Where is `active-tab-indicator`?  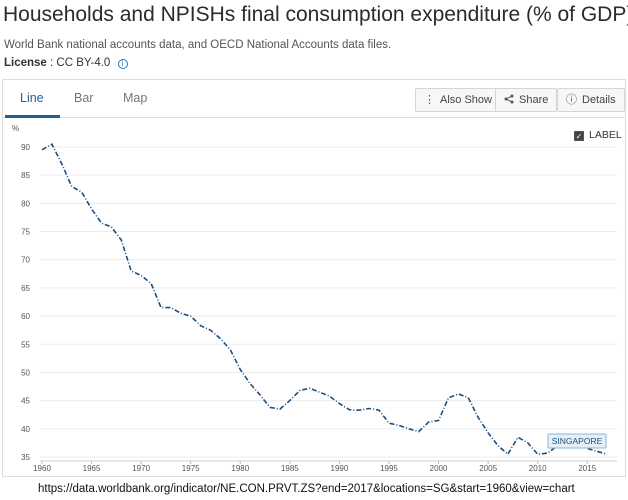 active-tab-indicator is located at coordinates (32, 116).